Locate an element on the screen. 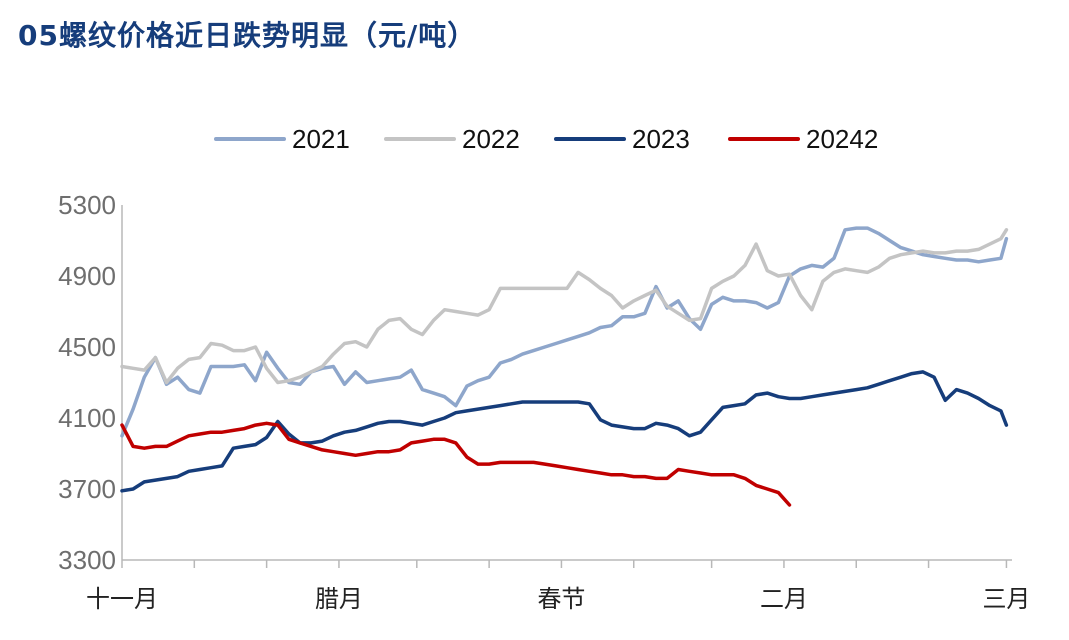 The height and width of the screenshot is (640, 1069). x-tick-label: 腊月 is located at coordinates (339, 599).